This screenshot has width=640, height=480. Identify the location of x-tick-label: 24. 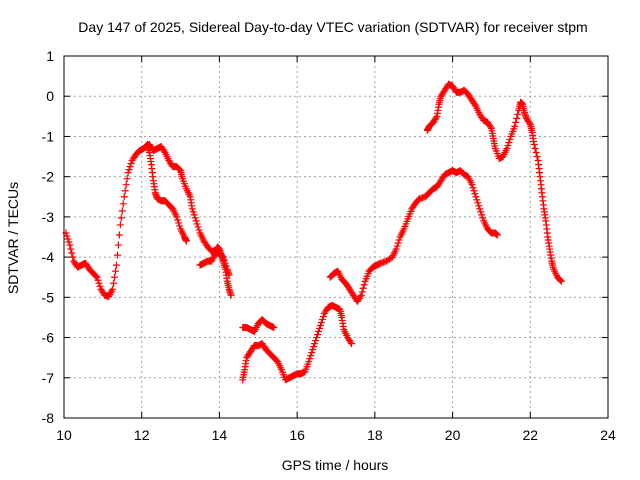
(608, 435).